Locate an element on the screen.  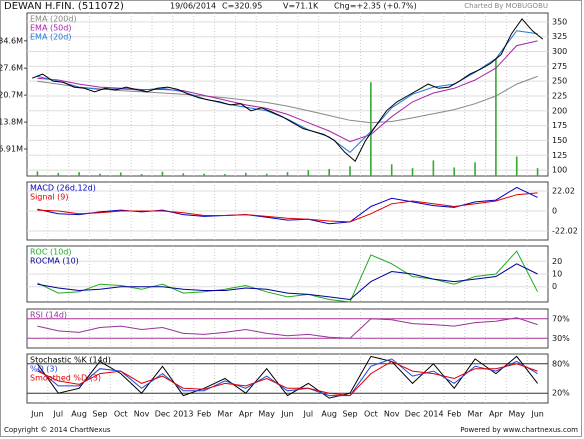
y-tick-label: 225 is located at coordinates (559, 95).